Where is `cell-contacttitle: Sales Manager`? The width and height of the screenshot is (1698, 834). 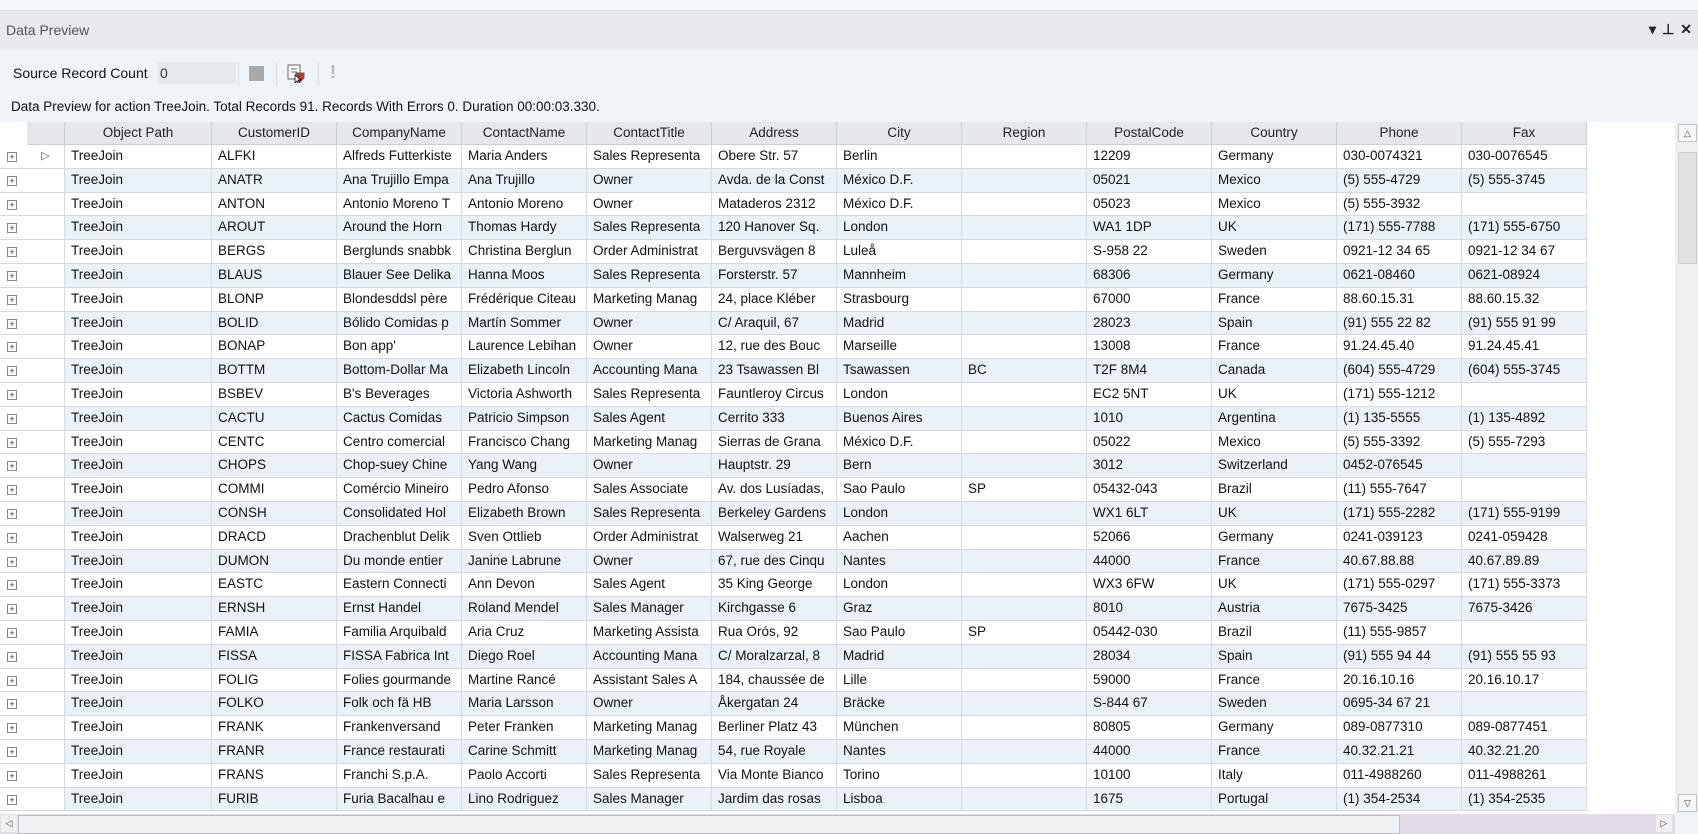 cell-contacttitle: Sales Manager is located at coordinates (649, 609).